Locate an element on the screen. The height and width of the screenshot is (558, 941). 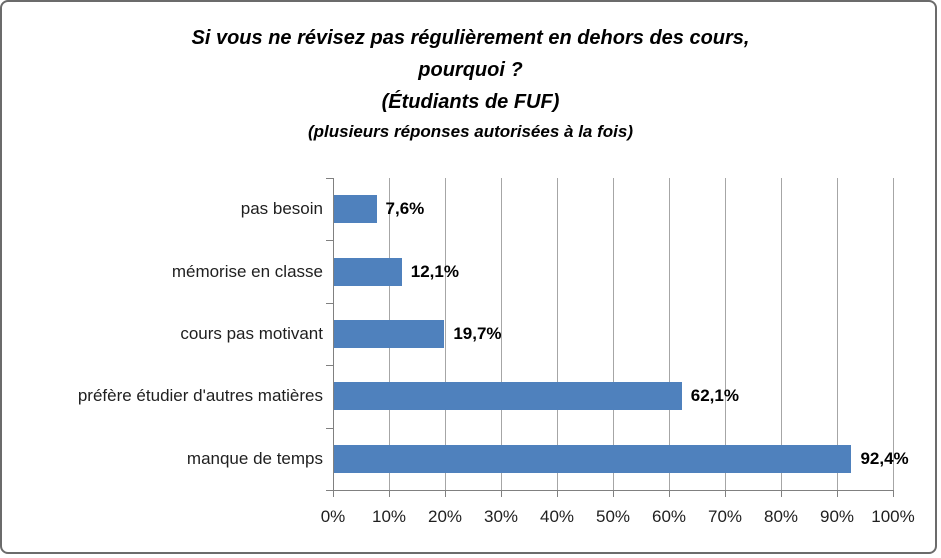
x-axis-label-100%: 100% is located at coordinates (893, 516).